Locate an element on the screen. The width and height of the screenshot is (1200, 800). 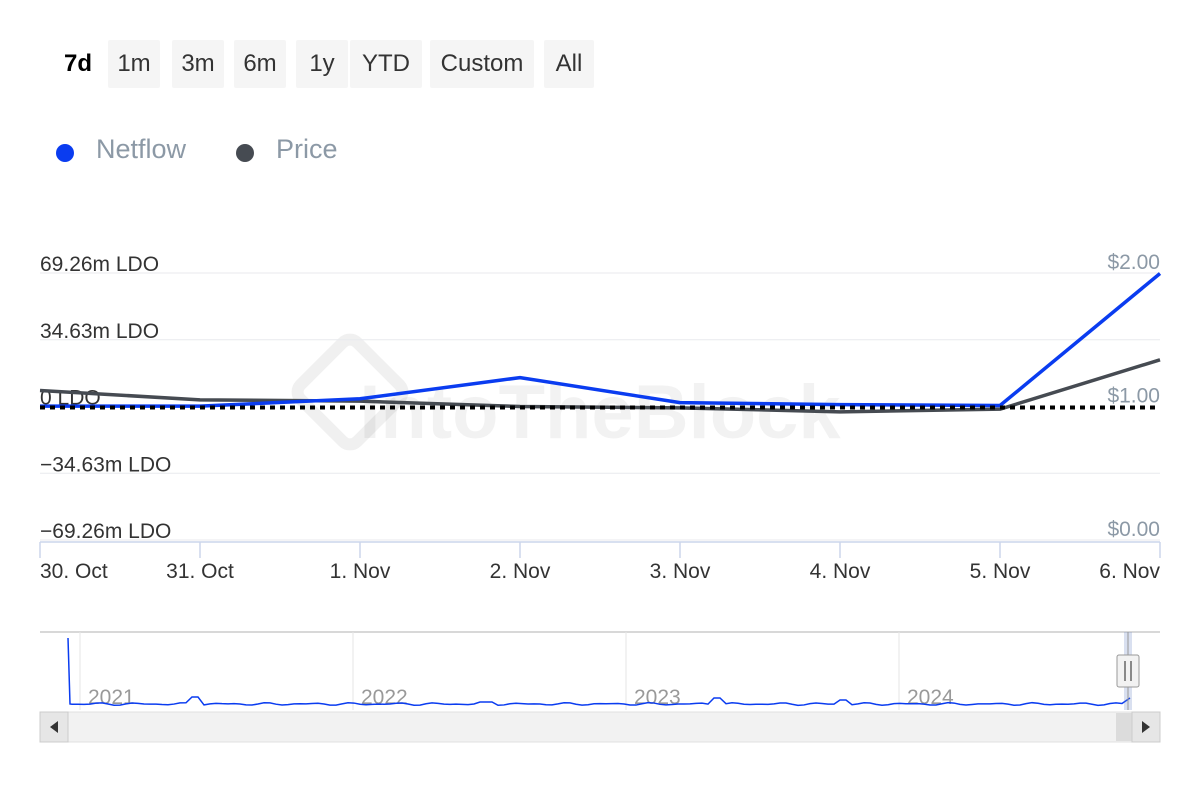
range-button-1m: 1m is located at coordinates (134, 64).